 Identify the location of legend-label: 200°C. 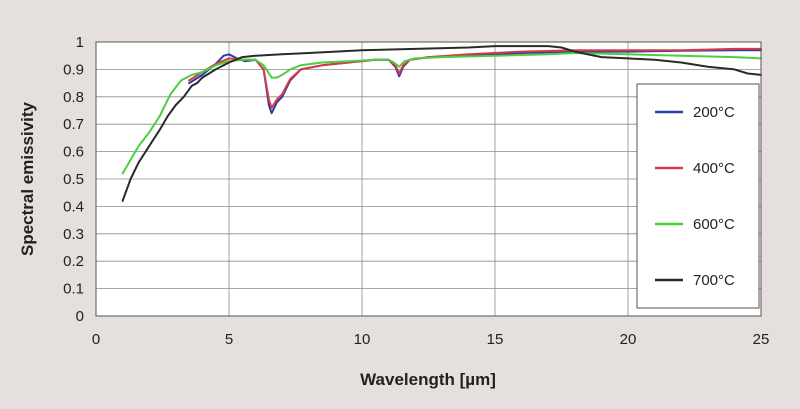
(714, 112).